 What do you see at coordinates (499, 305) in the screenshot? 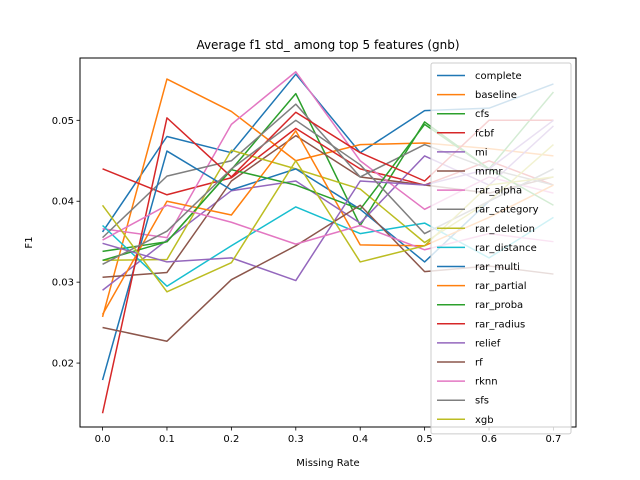
I see `legend-label: rar_proba` at bounding box center [499, 305].